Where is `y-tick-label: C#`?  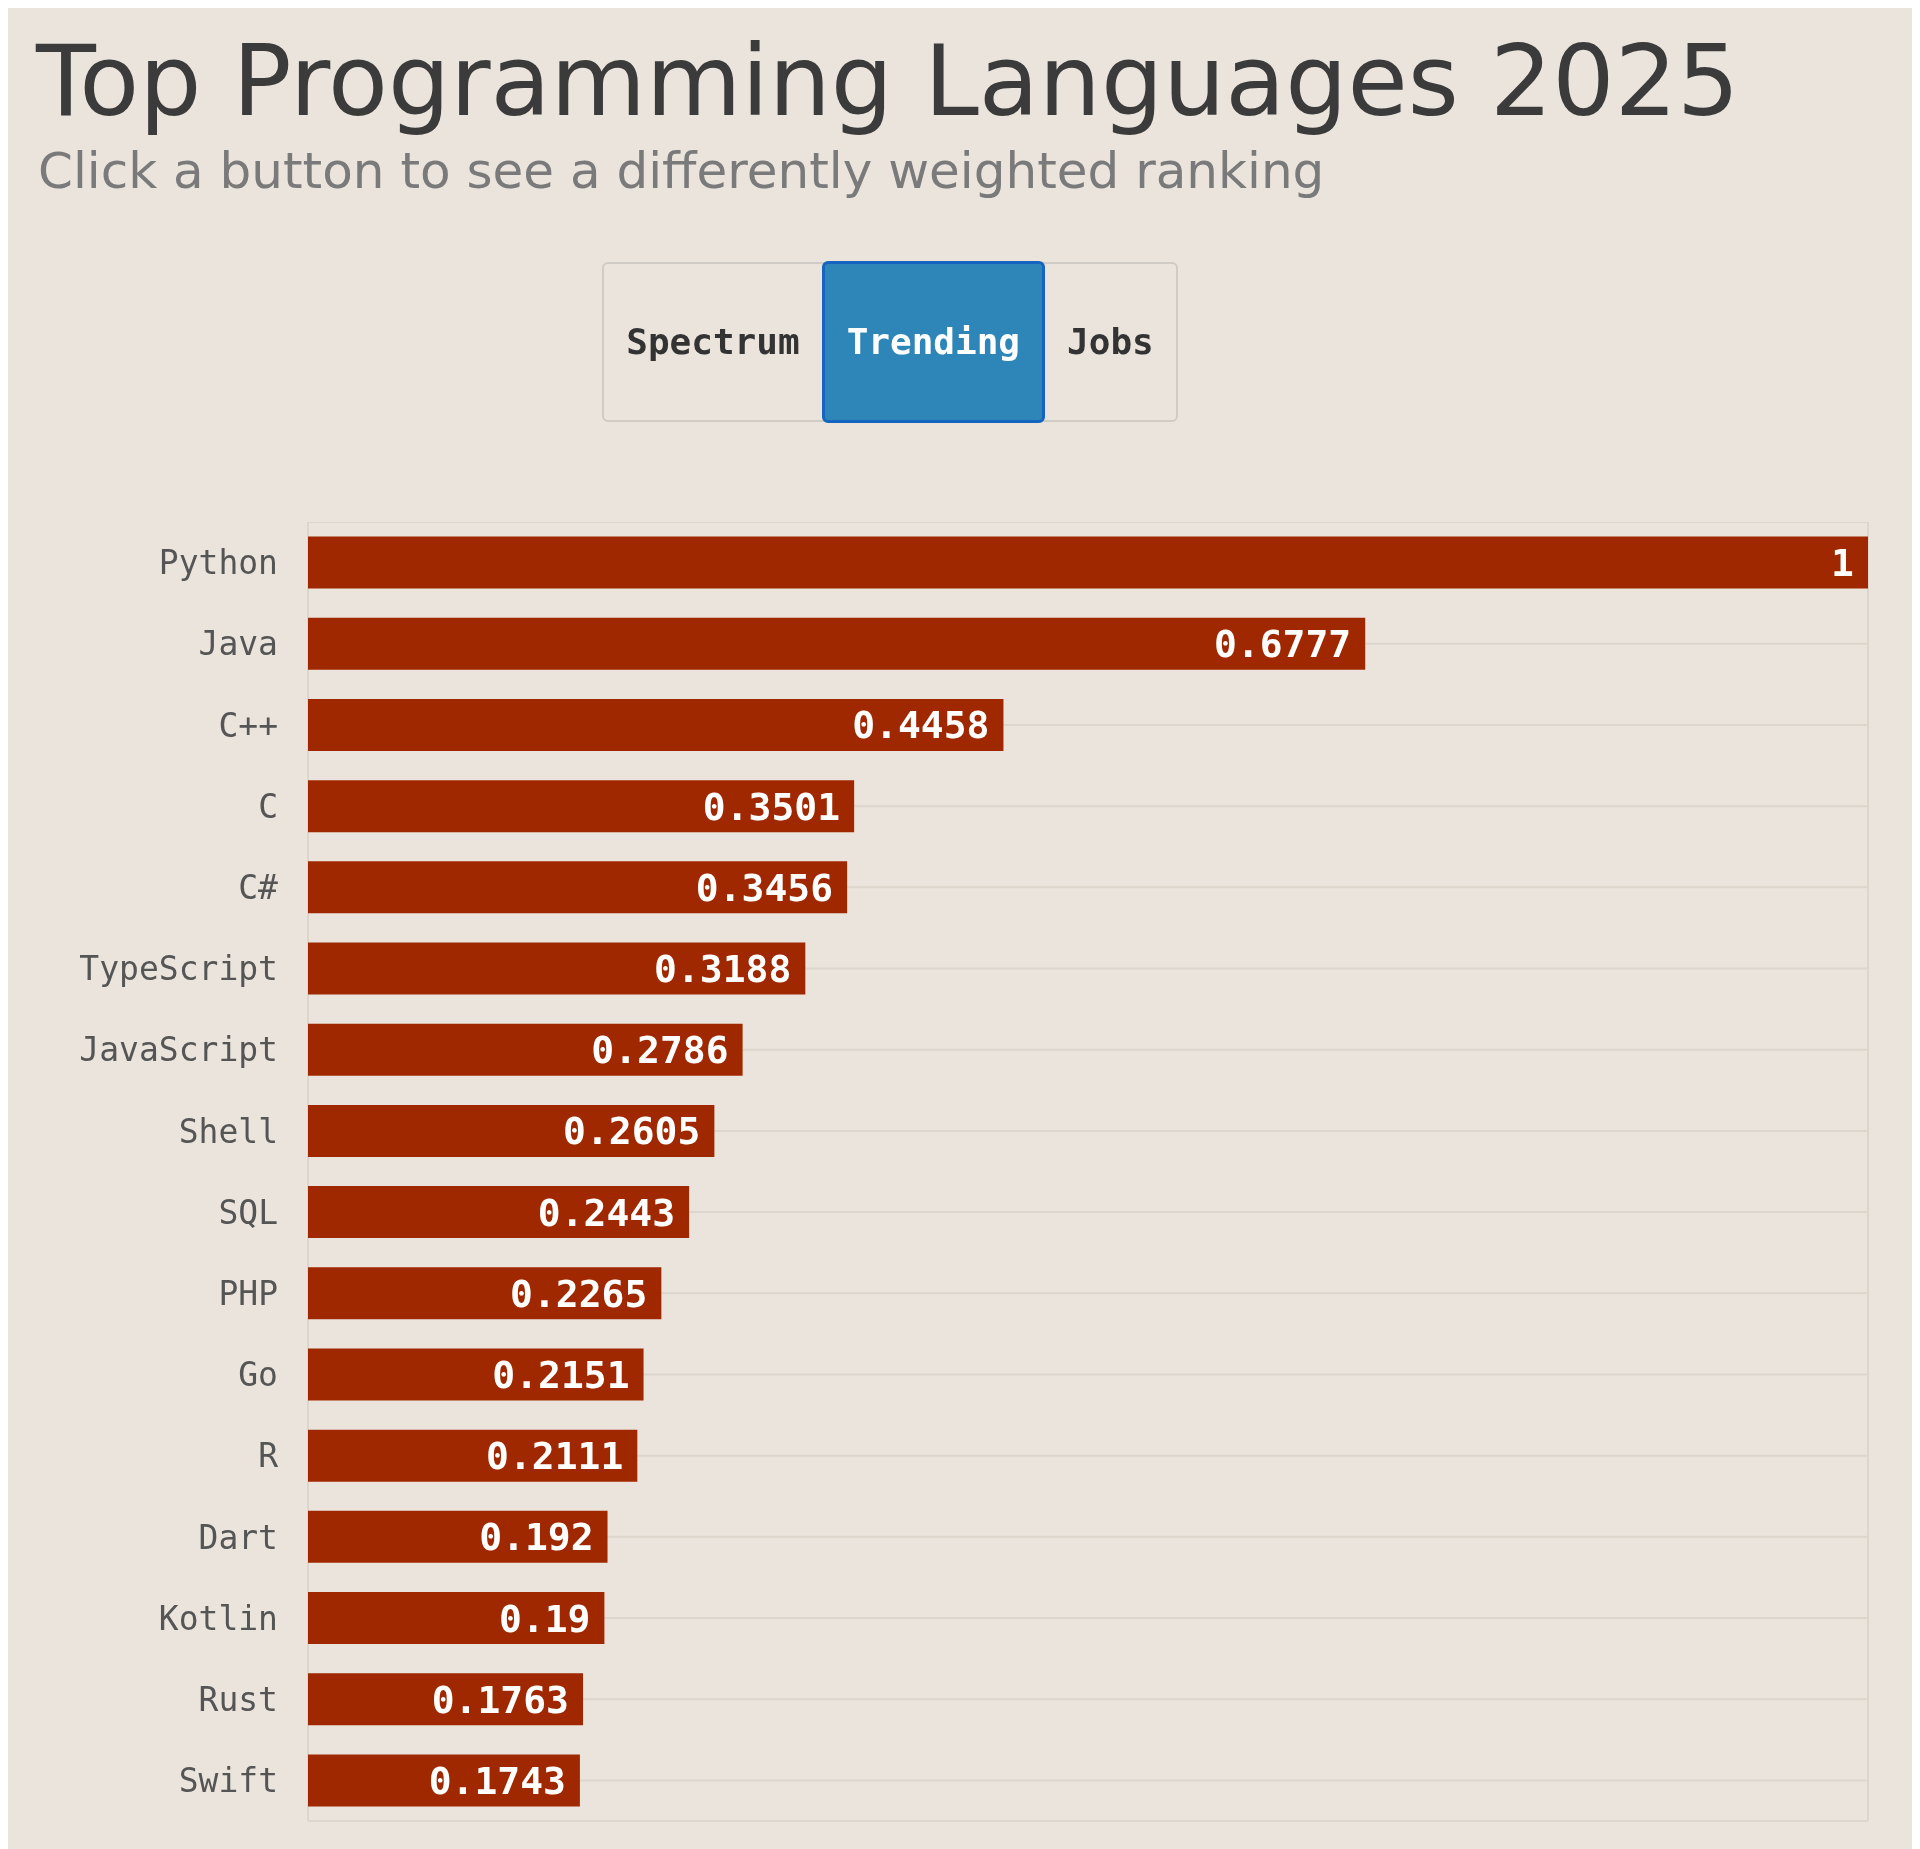
y-tick-label: C# is located at coordinates (258, 887).